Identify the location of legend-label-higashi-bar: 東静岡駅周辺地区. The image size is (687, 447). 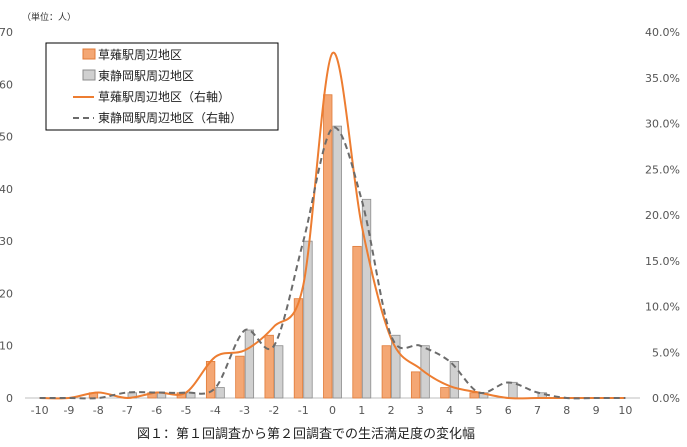
(146, 76).